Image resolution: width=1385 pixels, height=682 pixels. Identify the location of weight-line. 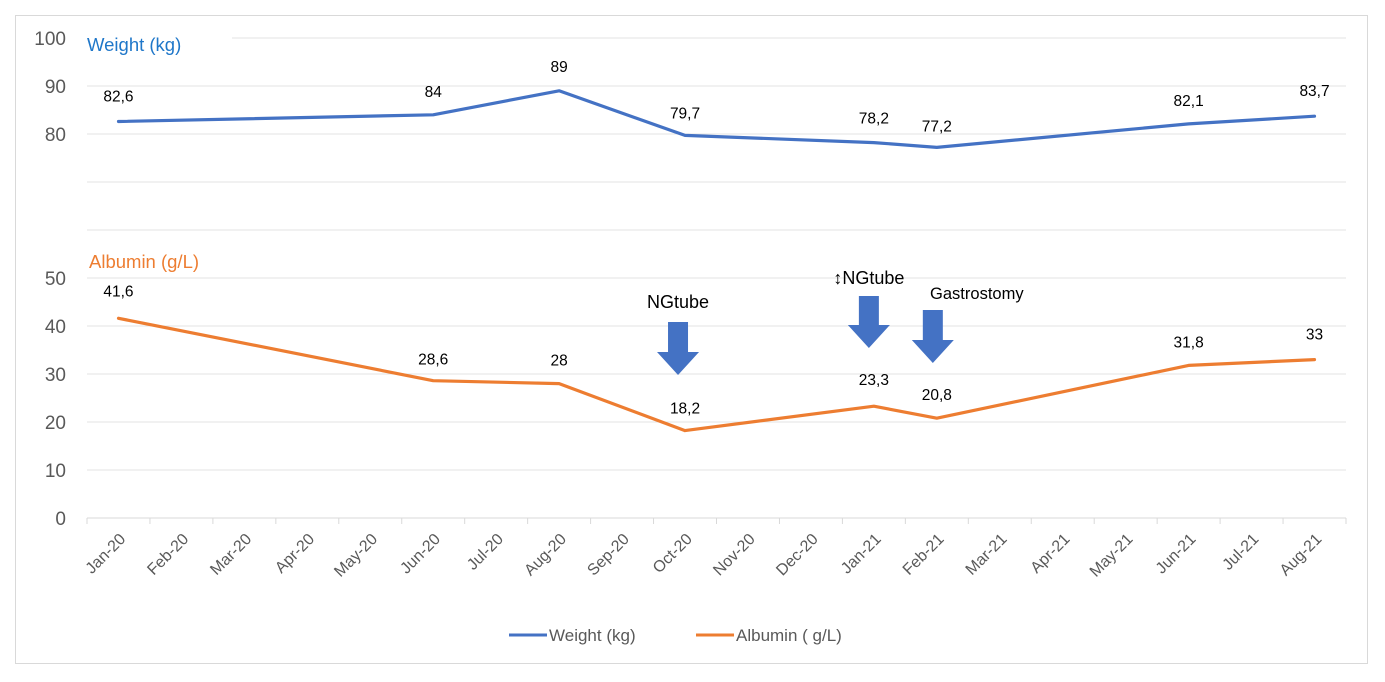
(716, 119).